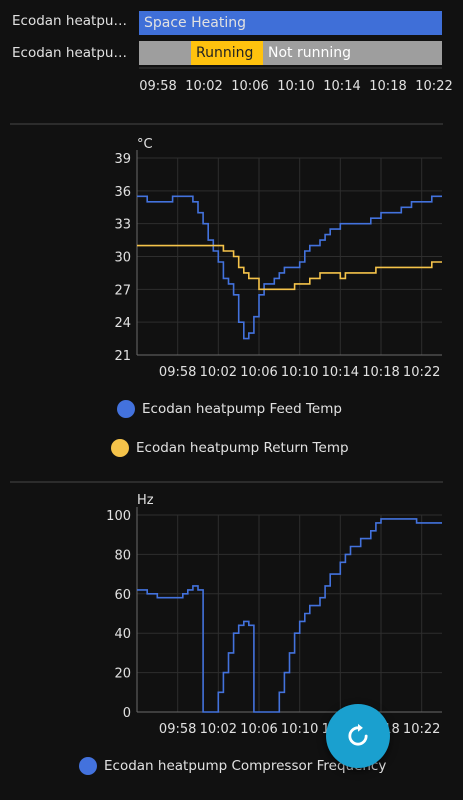  What do you see at coordinates (145, 144) in the screenshot?
I see `y-axis-unit-label: °C` at bounding box center [145, 144].